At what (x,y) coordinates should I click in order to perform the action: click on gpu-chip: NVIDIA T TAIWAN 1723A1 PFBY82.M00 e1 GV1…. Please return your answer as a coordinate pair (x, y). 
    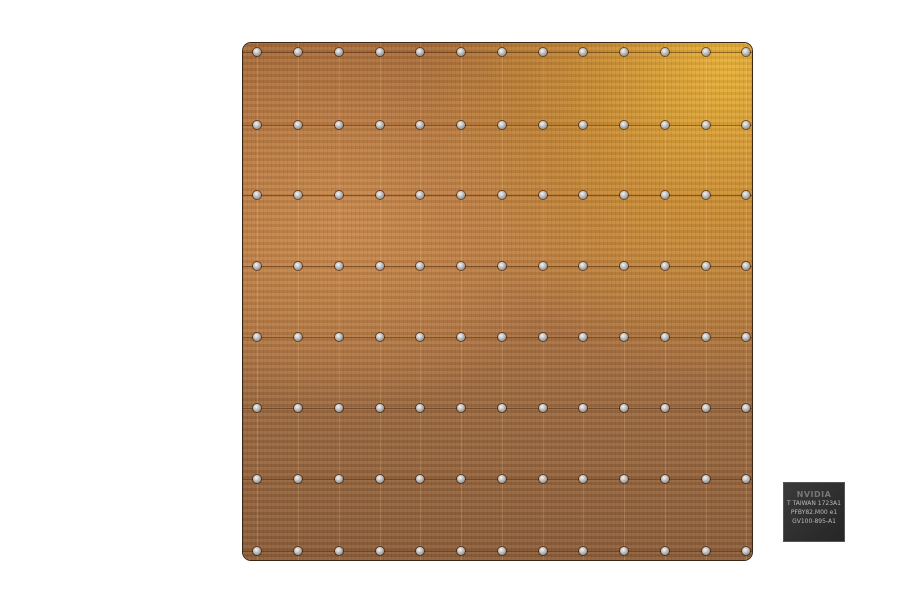
    Looking at the image, I should click on (814, 512).